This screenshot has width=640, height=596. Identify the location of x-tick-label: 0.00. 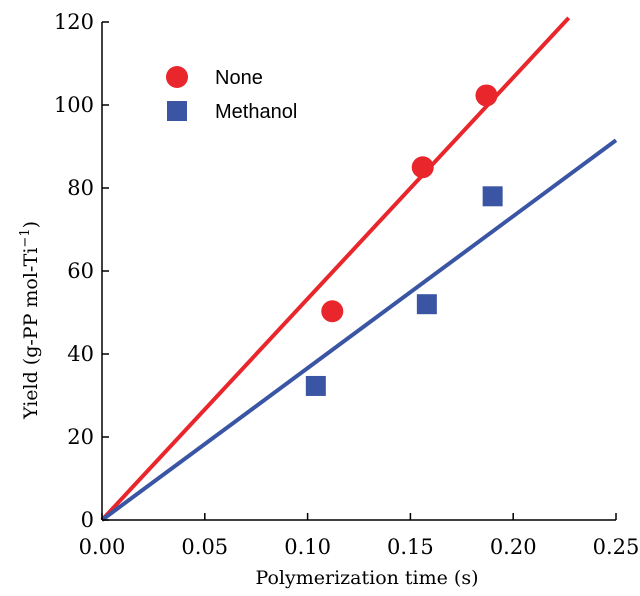
(102, 547).